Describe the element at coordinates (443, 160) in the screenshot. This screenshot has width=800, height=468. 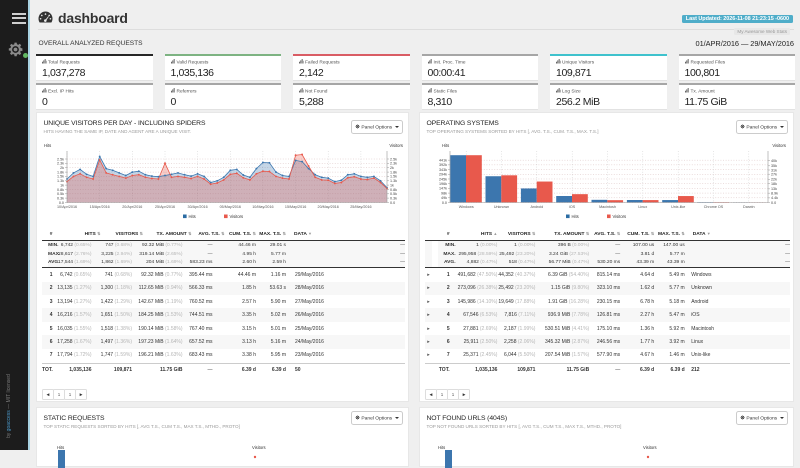
I see `svg-text: 441k` at that location.